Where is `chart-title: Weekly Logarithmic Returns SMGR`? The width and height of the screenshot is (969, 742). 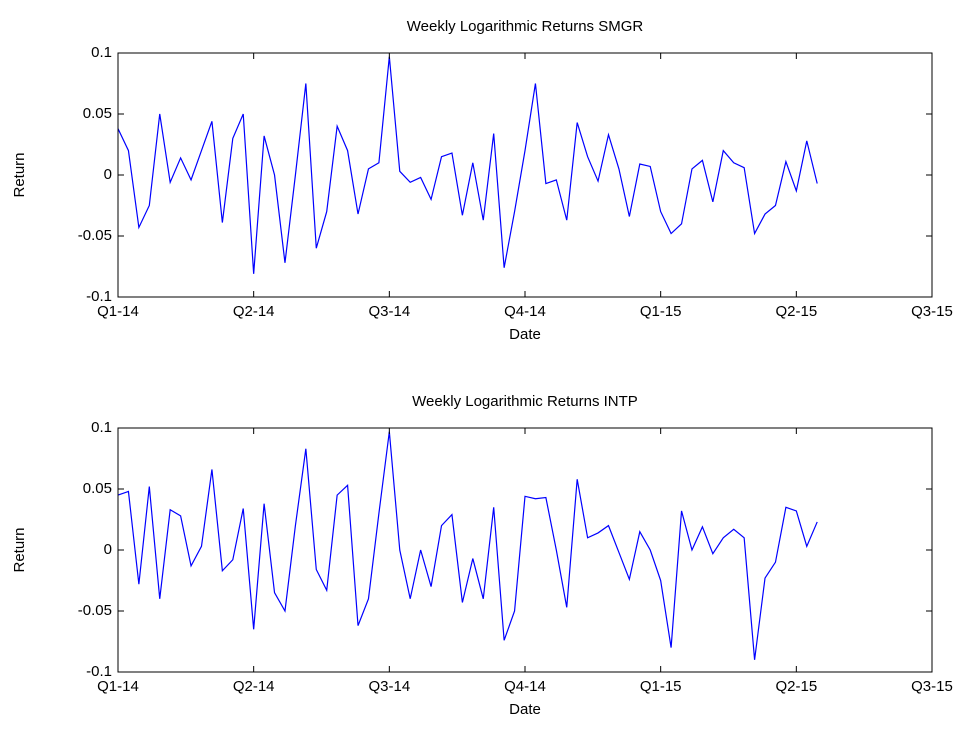
chart-title: Weekly Logarithmic Returns SMGR is located at coordinates (525, 26).